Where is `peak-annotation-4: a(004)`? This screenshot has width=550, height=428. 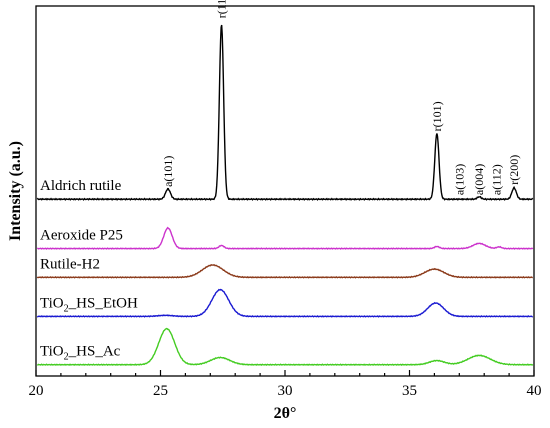 peak-annotation-4: a(004) is located at coordinates (479, 179).